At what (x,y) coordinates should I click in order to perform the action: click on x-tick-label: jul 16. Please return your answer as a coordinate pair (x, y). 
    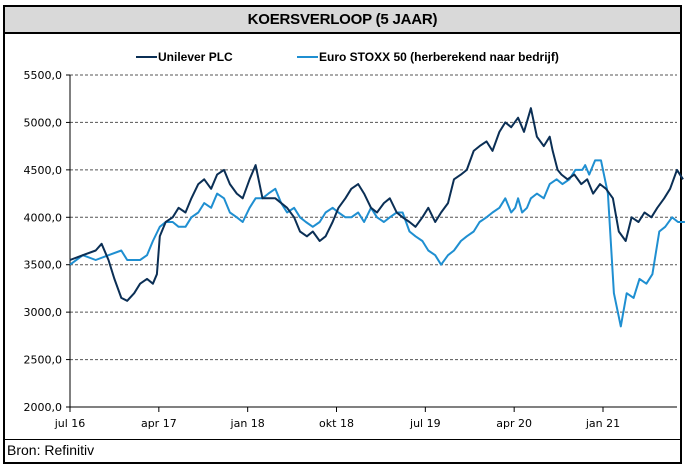
    Looking at the image, I should click on (70, 423).